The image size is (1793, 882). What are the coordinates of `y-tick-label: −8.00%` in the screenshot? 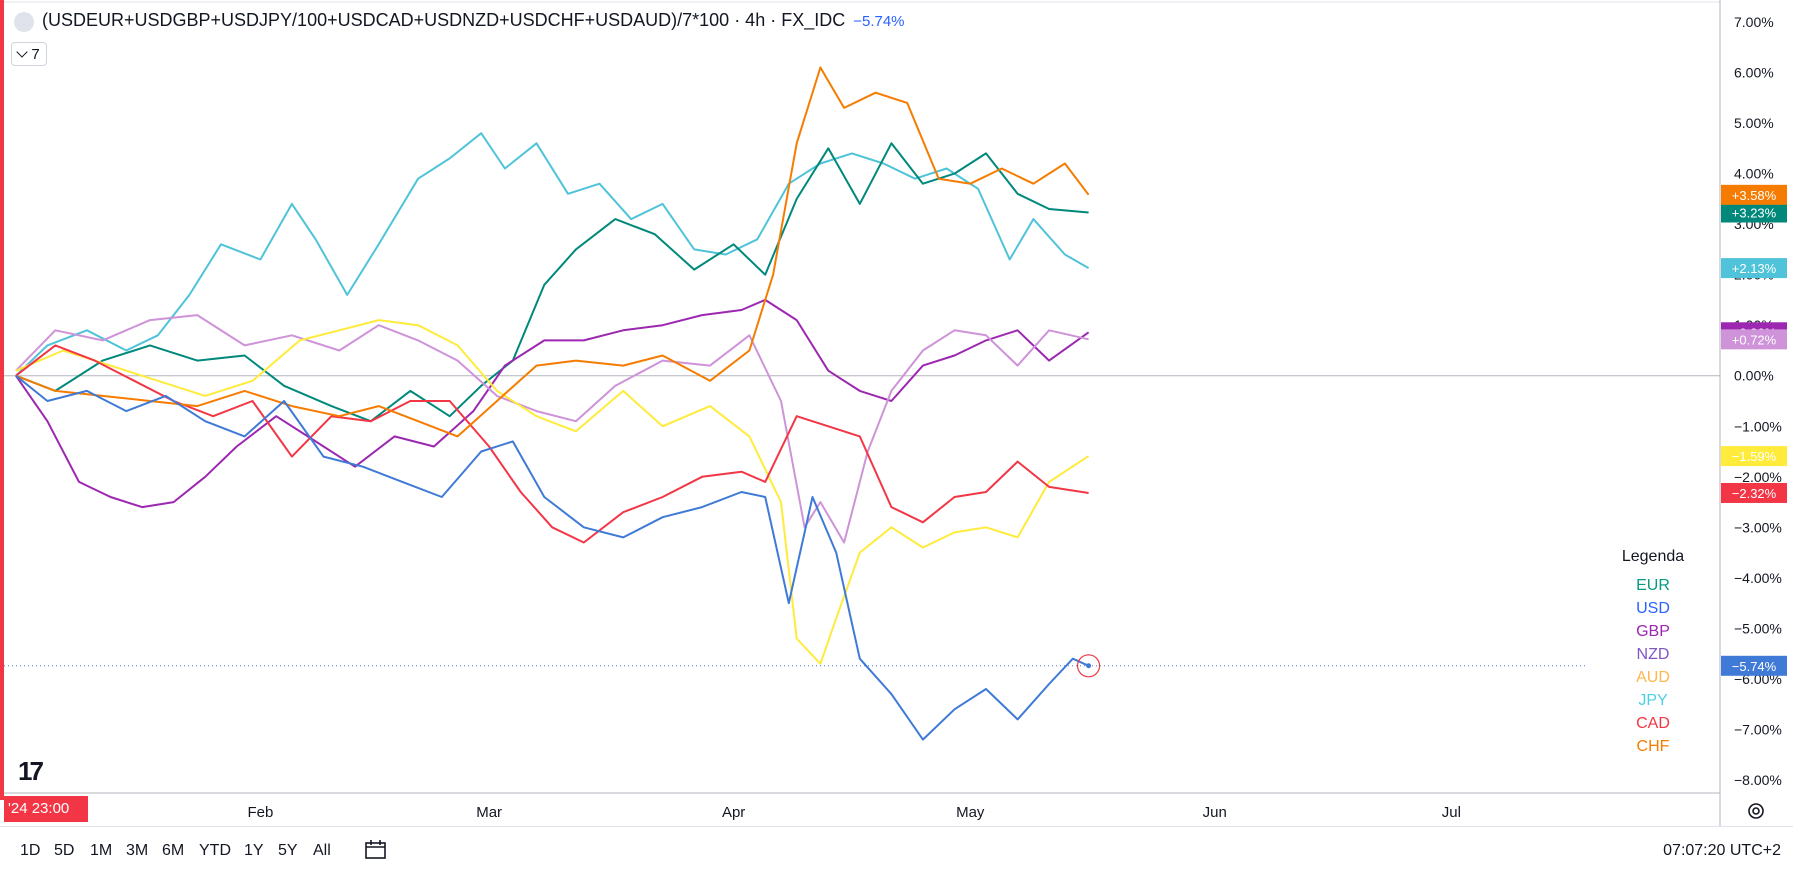 It's located at (1758, 780).